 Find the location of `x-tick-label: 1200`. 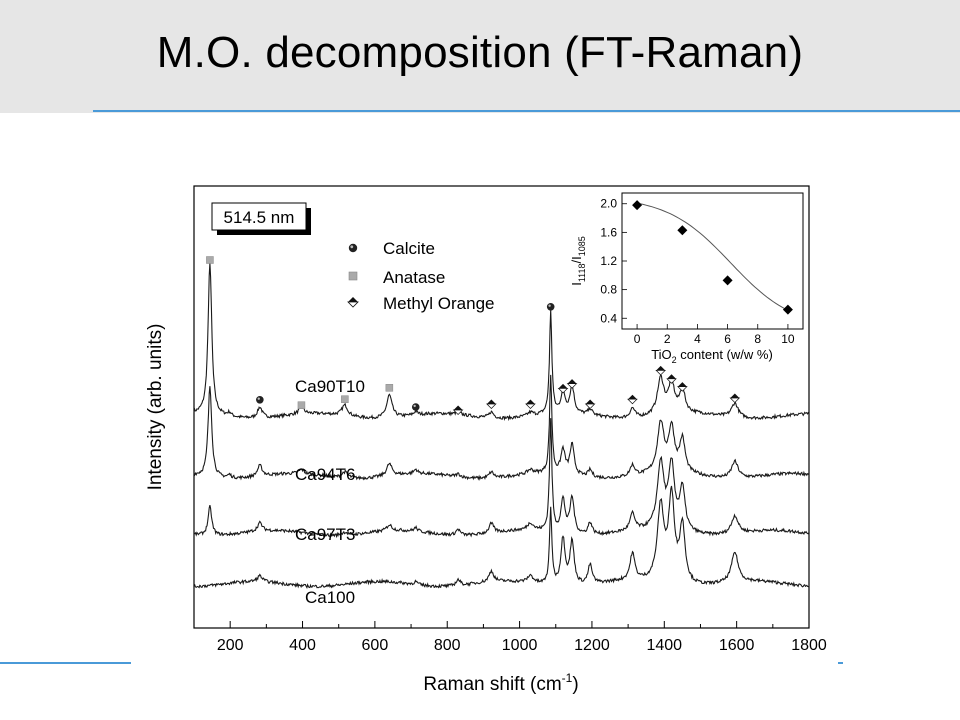

x-tick-label: 1200 is located at coordinates (592, 645).